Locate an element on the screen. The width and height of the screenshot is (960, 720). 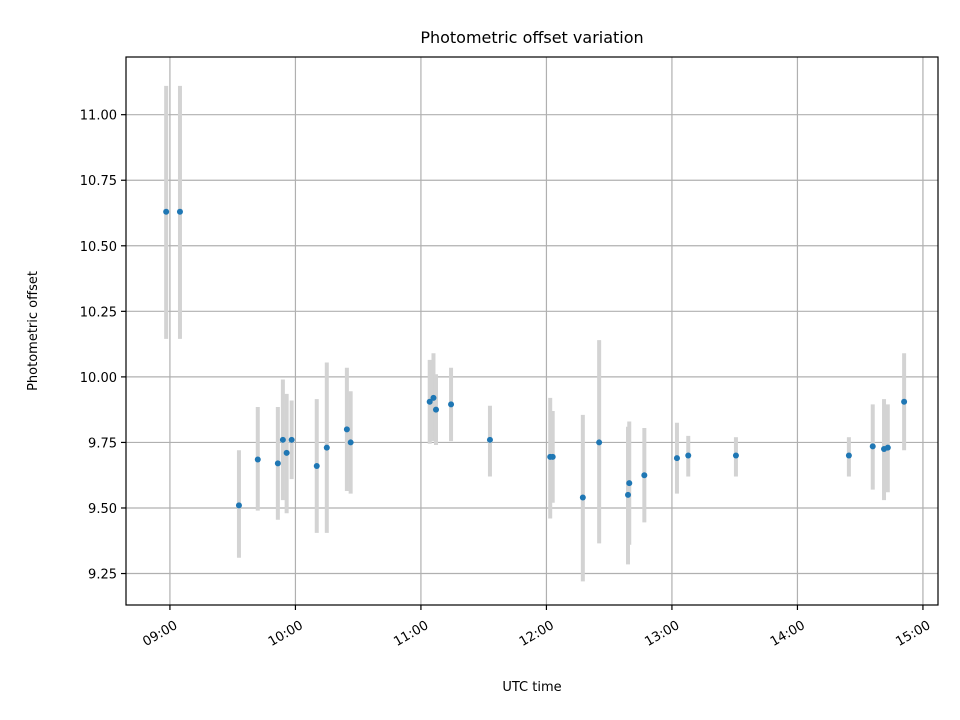
y-tick-label: 9.50 is located at coordinates (102, 509).